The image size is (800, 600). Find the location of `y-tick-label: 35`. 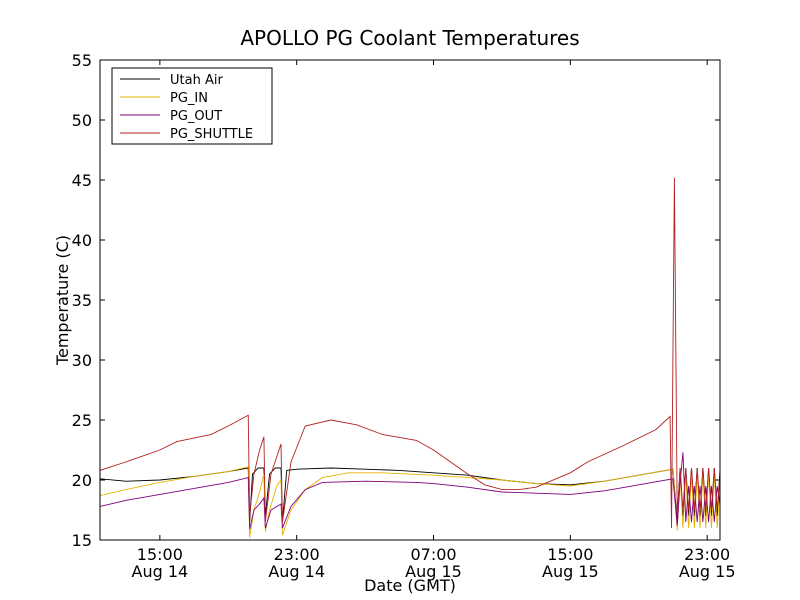

y-tick-label: 35 is located at coordinates (82, 300).